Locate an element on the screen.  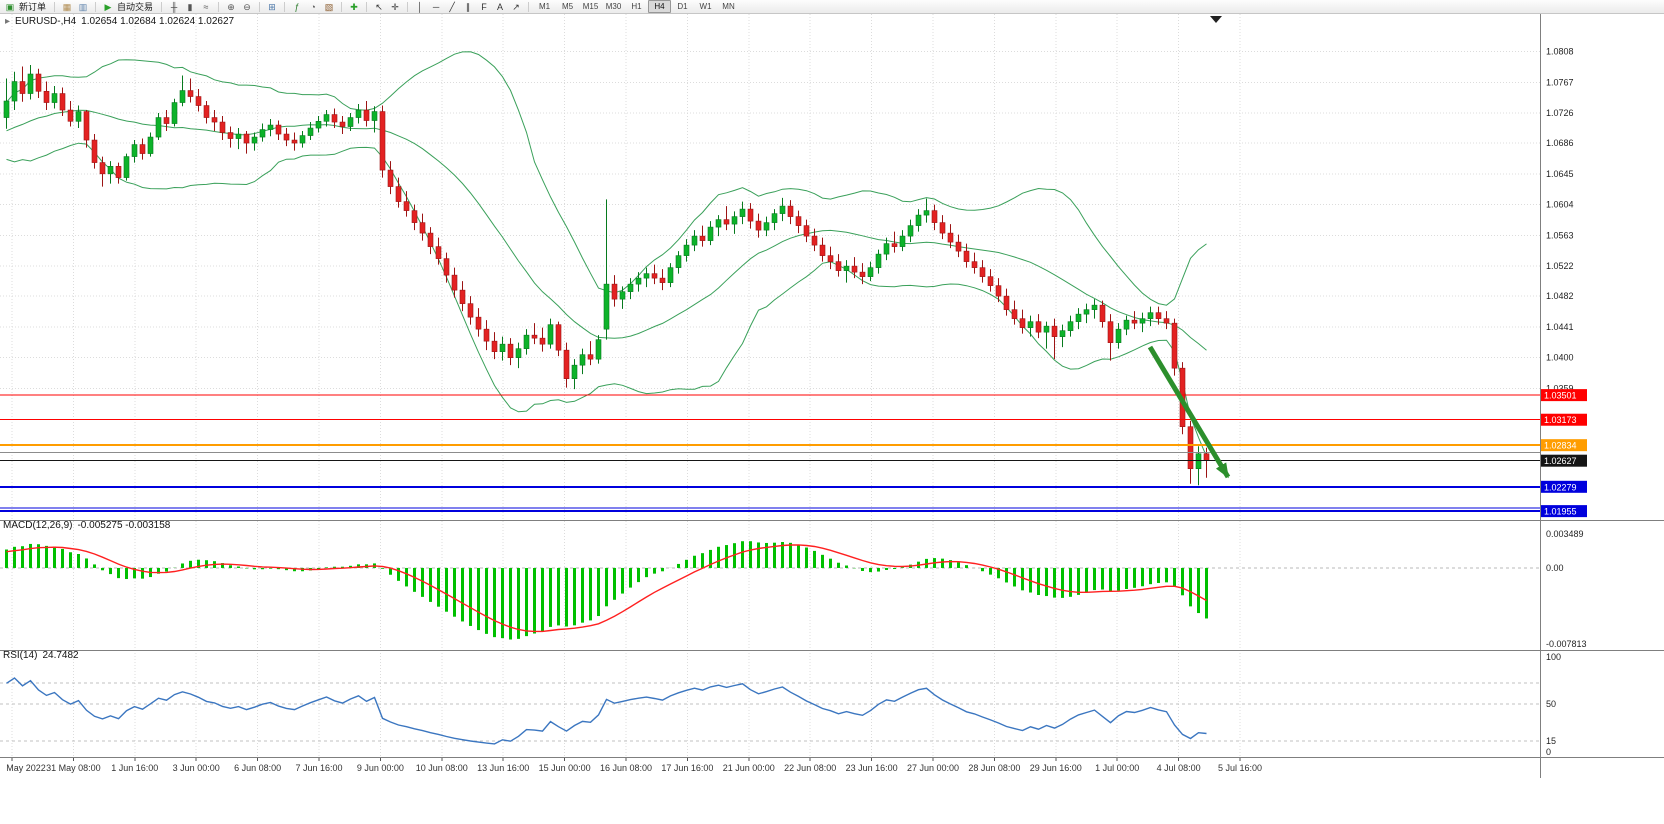
rsi-line is located at coordinates (606, 711).